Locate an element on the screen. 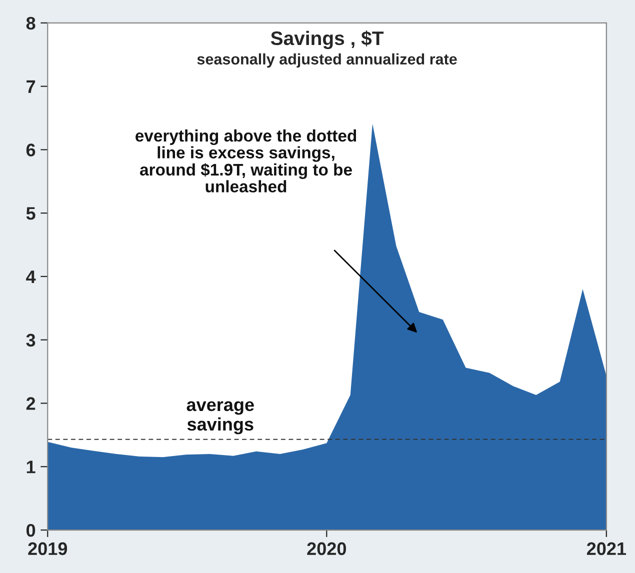 The image size is (635, 573). y-tick-label: 2 is located at coordinates (31, 403).